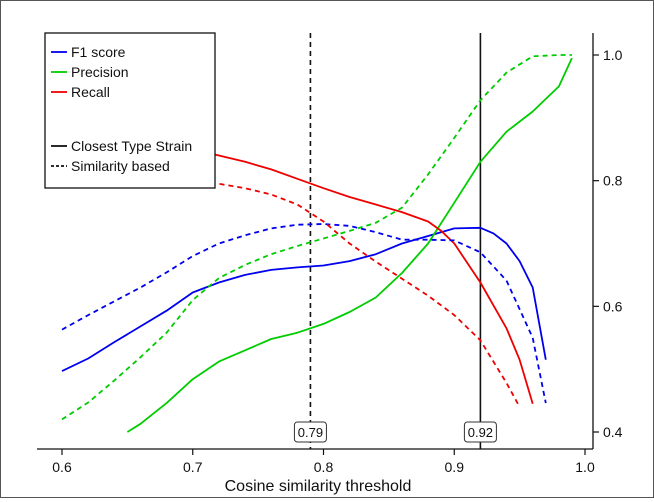 The image size is (654, 502). Describe the element at coordinates (193, 467) in the screenshot. I see `x-tick-label: 0.7` at that location.